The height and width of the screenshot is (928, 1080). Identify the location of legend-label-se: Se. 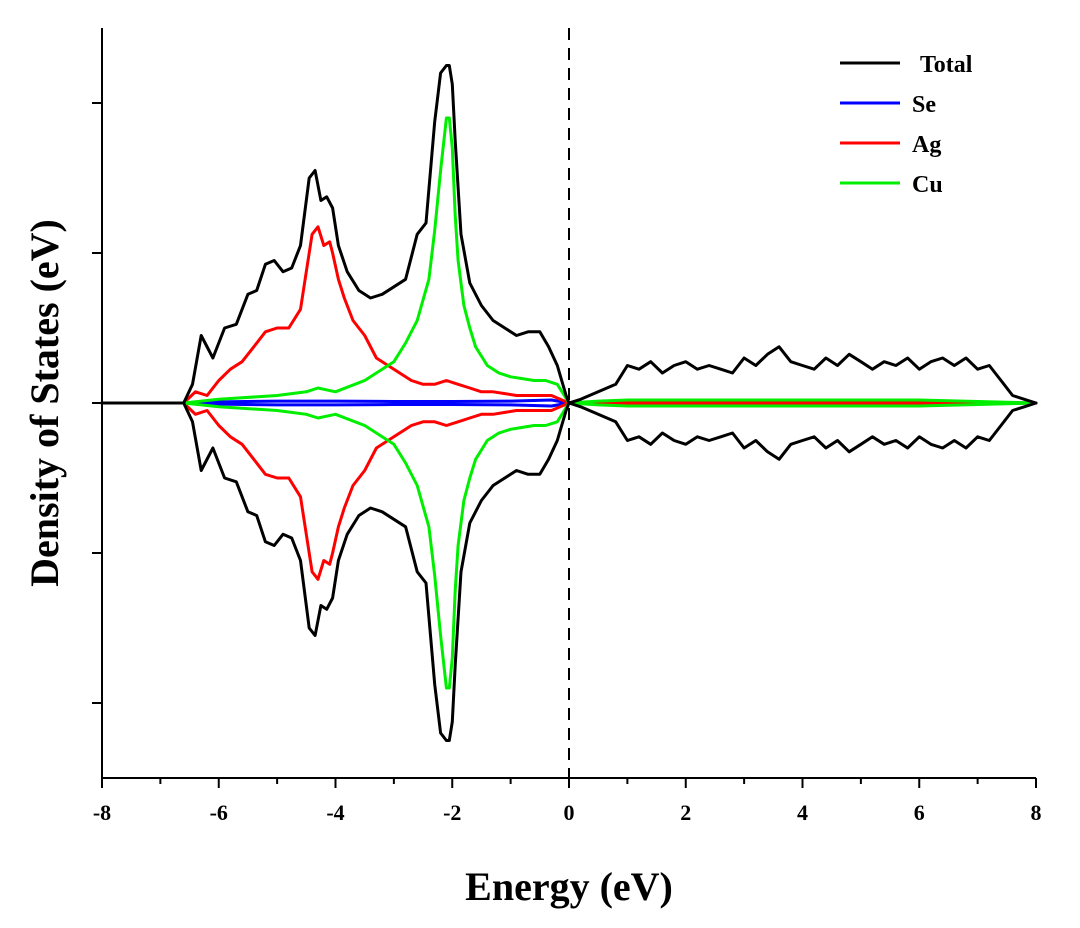
(924, 105).